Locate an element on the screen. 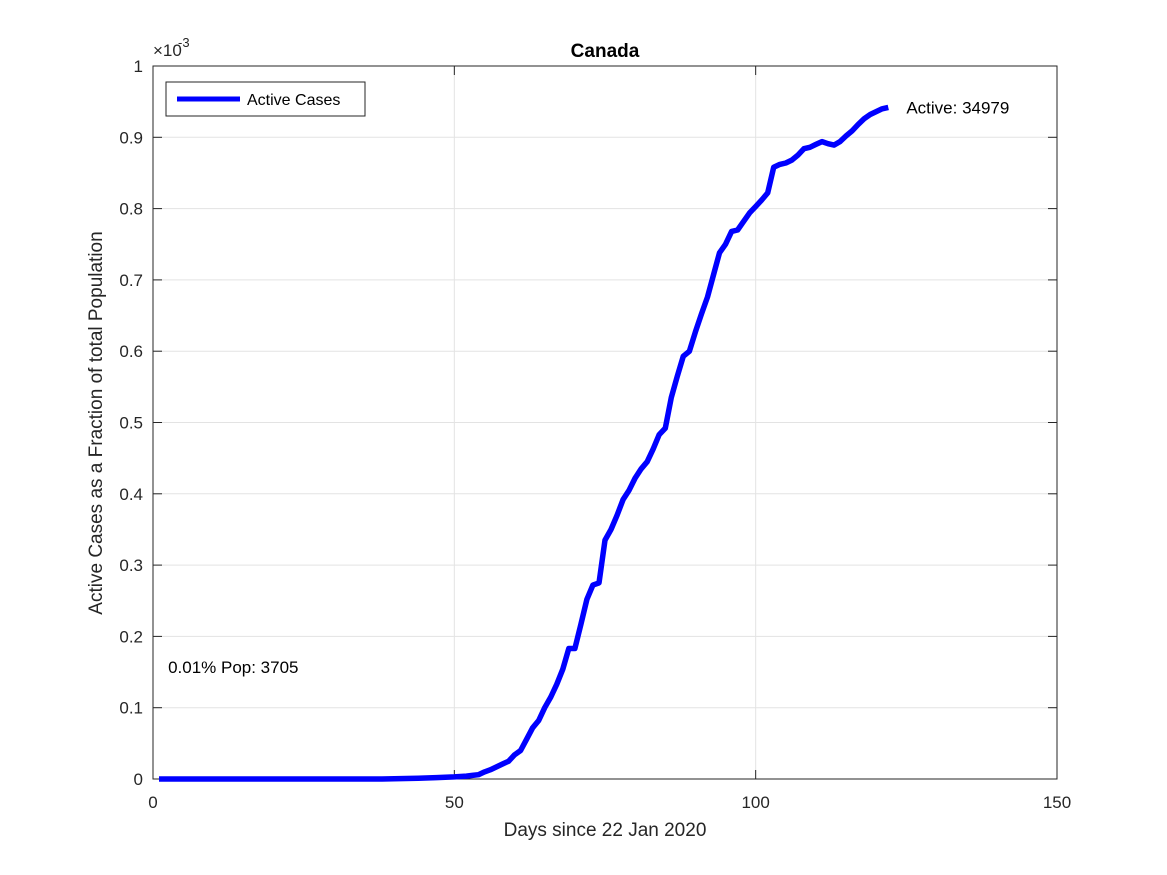 The width and height of the screenshot is (1167, 875). y-tick-labels: 0 0.1 0.2 0.3 0.4 0.5 0.6 0.7 0.8 0.9 1 is located at coordinates (131, 423).